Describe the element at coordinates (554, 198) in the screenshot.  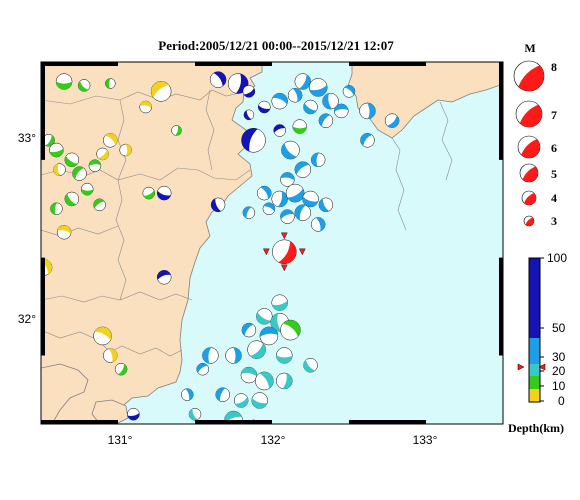
I see `mag-label-4: 4` at that location.